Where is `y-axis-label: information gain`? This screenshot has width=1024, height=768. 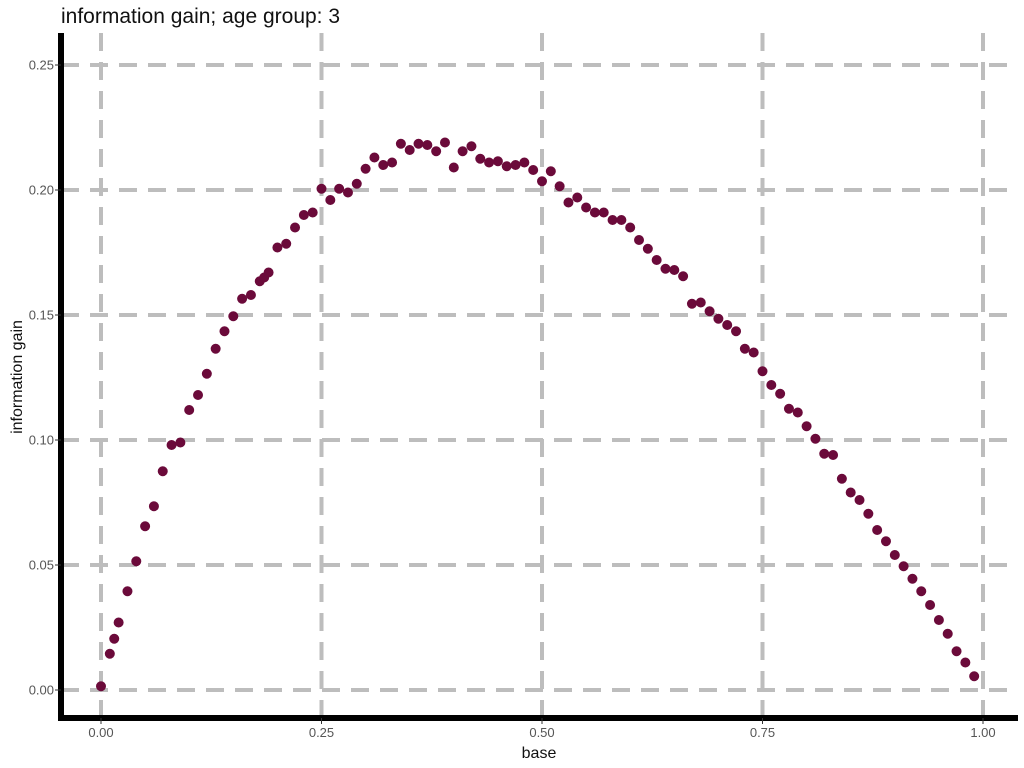
y-axis-label: information gain is located at coordinates (17, 377).